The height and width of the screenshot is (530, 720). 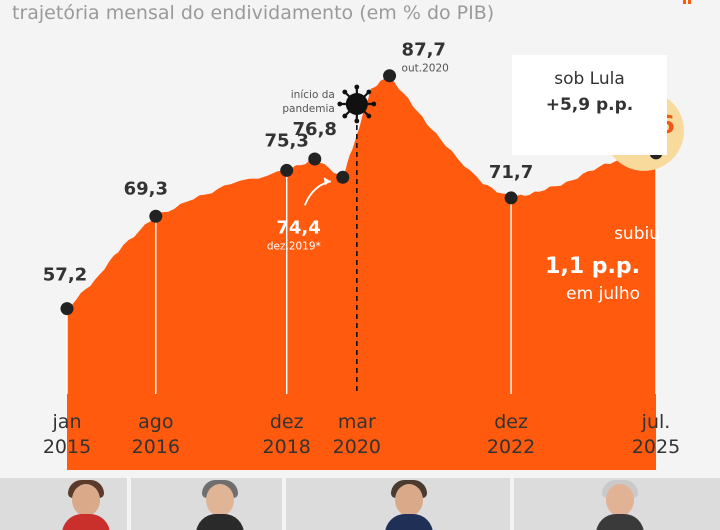 What do you see at coordinates (343, 177) in the screenshot?
I see `marker-dez2019` at bounding box center [343, 177].